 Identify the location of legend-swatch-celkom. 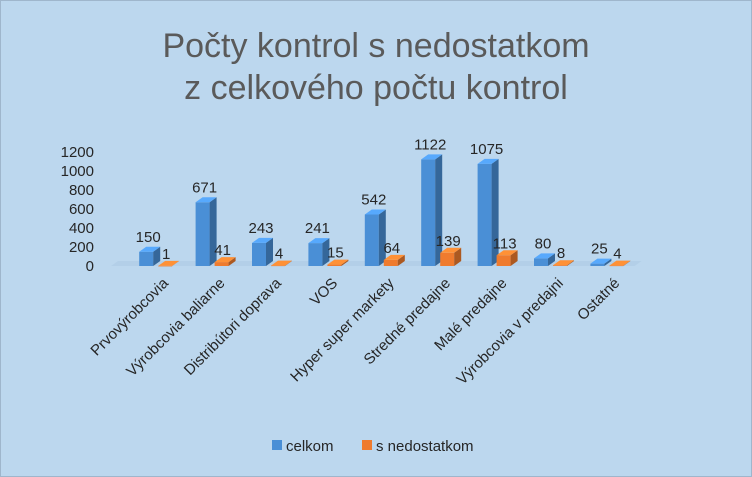
(277, 445).